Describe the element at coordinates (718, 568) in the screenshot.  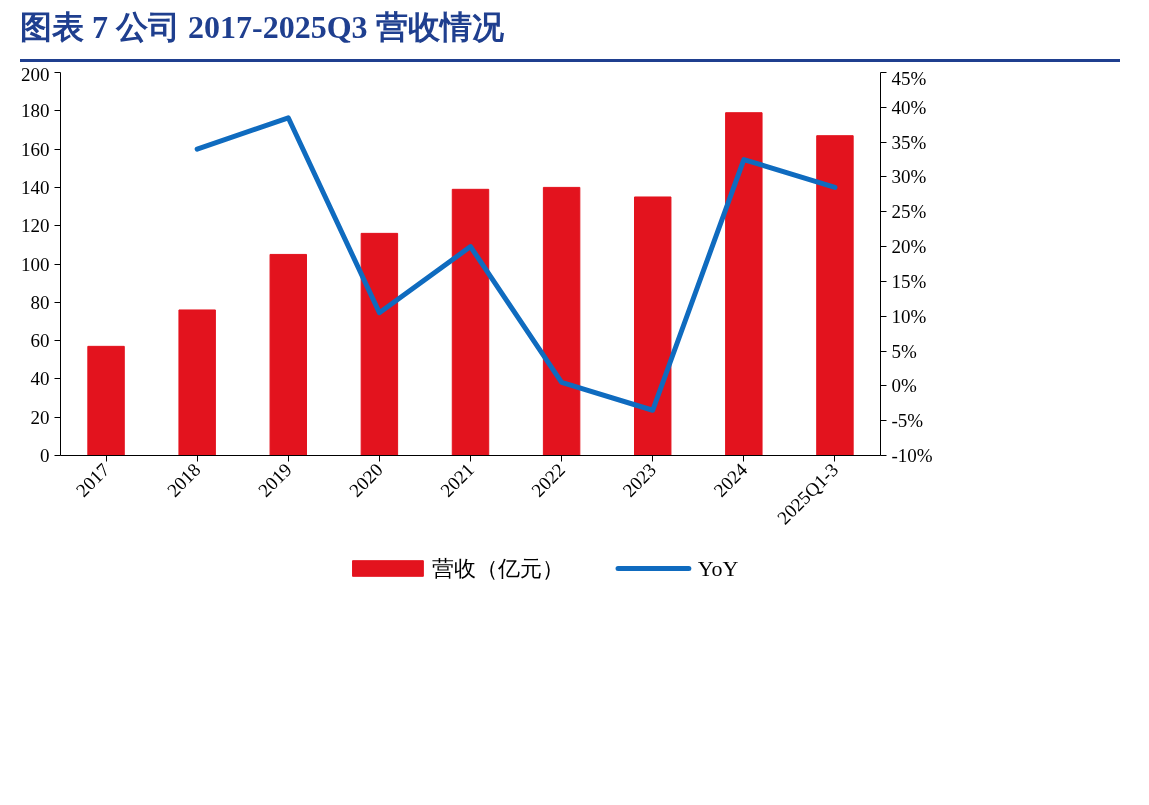
I see `legend-label: YoY` at that location.